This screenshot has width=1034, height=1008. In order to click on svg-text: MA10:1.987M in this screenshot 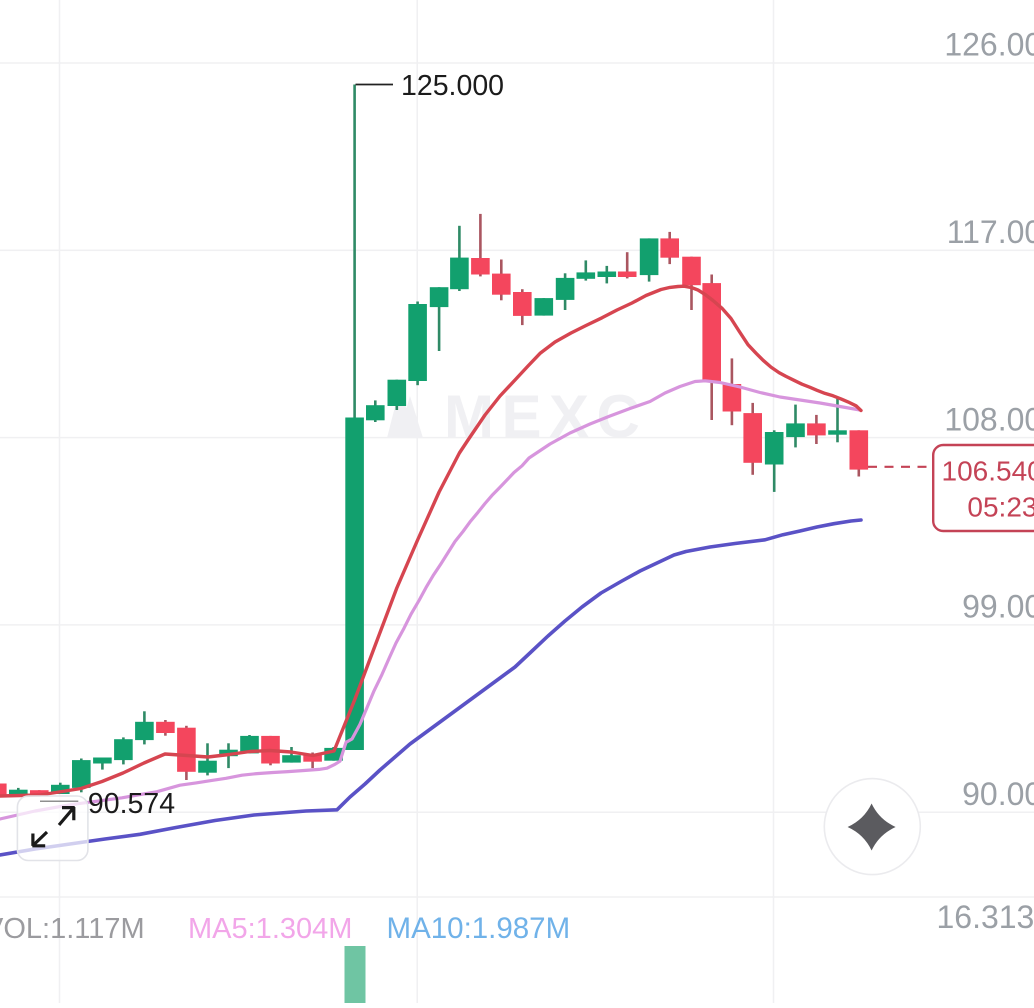, I will do `click(479, 928)`.